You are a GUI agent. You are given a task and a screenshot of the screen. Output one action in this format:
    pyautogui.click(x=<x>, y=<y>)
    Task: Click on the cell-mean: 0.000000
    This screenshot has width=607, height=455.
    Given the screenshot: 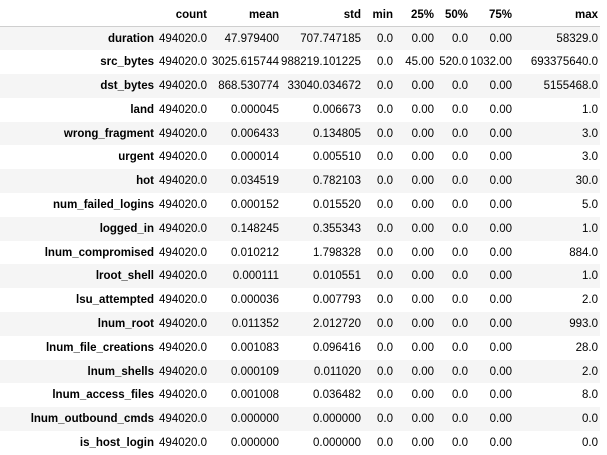 What is the action you would take?
    pyautogui.click(x=255, y=419)
    